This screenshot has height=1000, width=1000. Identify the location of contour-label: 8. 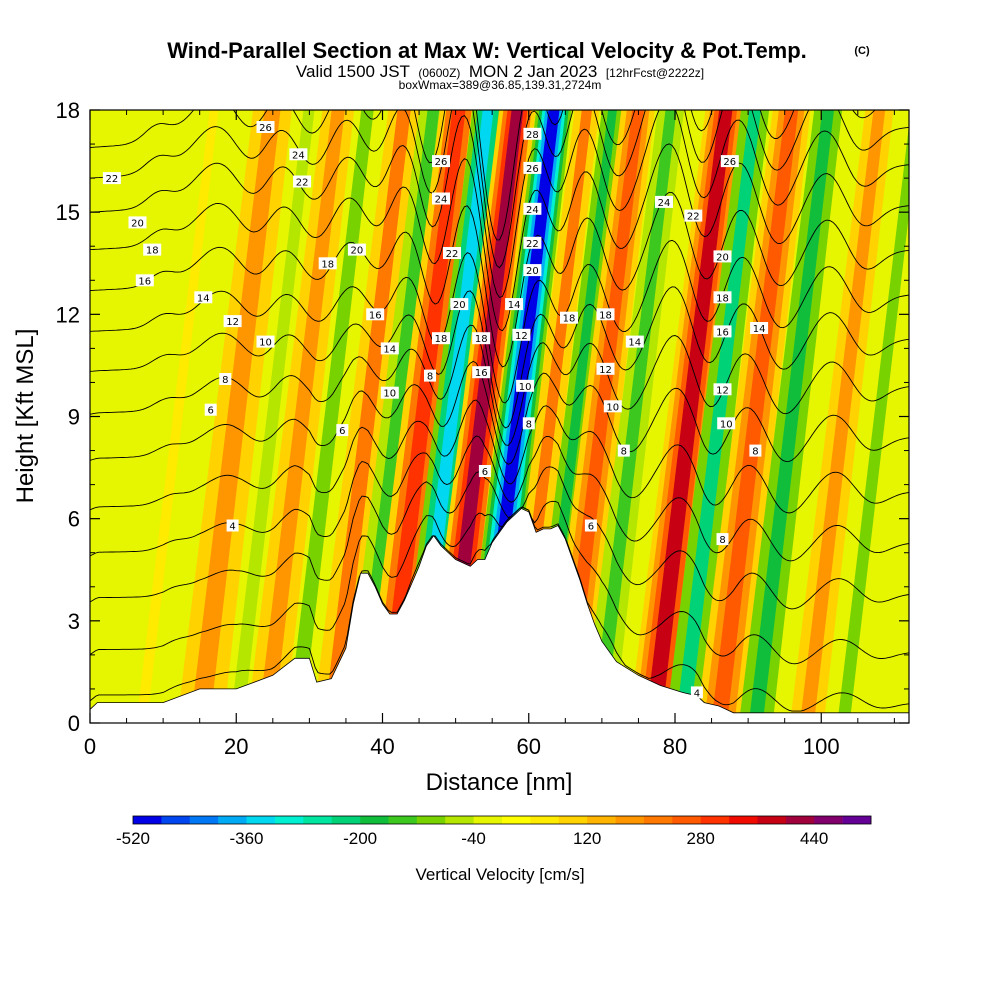
(430, 376).